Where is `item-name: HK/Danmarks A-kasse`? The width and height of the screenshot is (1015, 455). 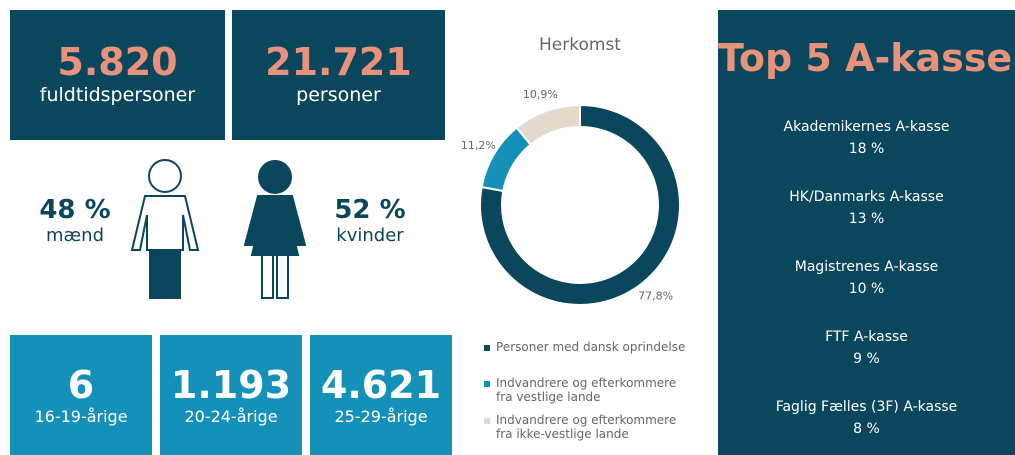 item-name: HK/Danmarks A-kasse is located at coordinates (866, 197).